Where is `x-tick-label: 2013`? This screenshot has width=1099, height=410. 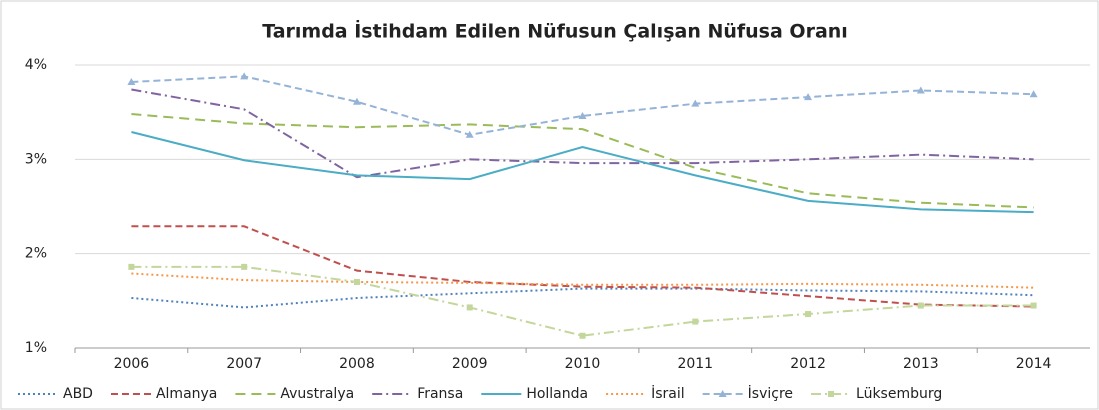 x-tick-label: 2013 is located at coordinates (921, 364).